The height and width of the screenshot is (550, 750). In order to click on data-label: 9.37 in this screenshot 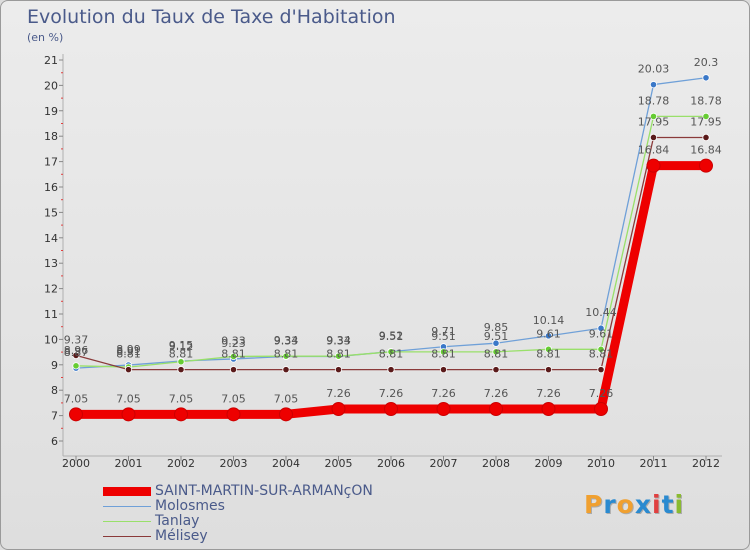, I will do `click(76, 339)`.